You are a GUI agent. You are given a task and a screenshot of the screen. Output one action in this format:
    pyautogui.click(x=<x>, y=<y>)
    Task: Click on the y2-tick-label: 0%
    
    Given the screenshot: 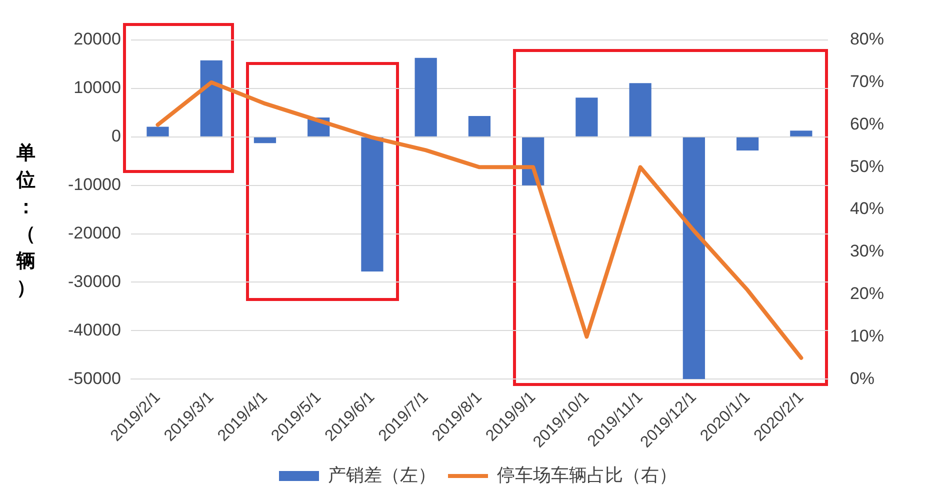 What is the action you would take?
    pyautogui.click(x=862, y=378)
    